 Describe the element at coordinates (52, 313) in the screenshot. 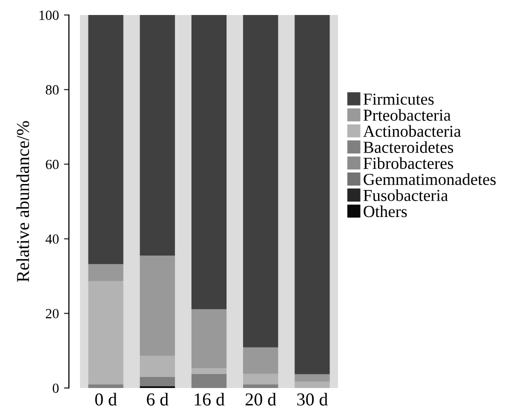

I see `y-tick-label: 20` at that location.